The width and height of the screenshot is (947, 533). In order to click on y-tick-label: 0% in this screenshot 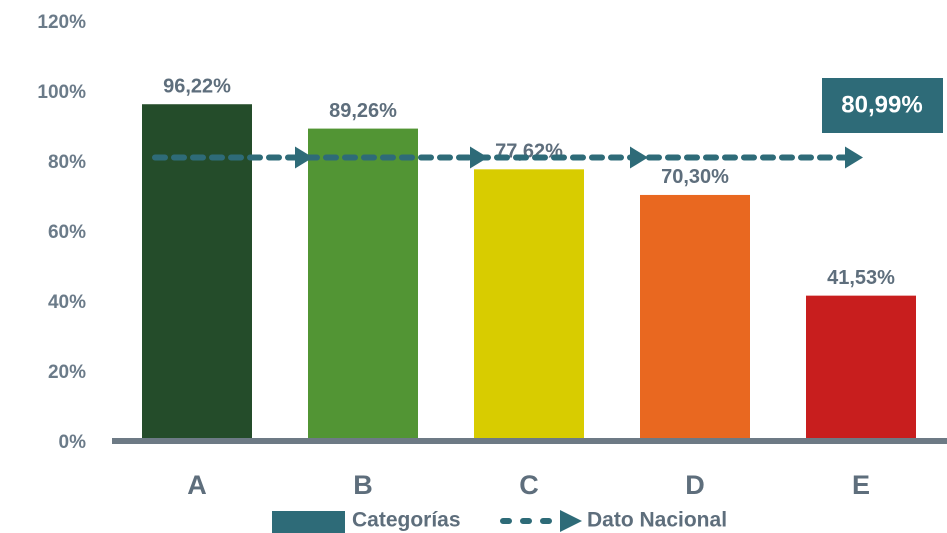, I will do `click(73, 442)`.